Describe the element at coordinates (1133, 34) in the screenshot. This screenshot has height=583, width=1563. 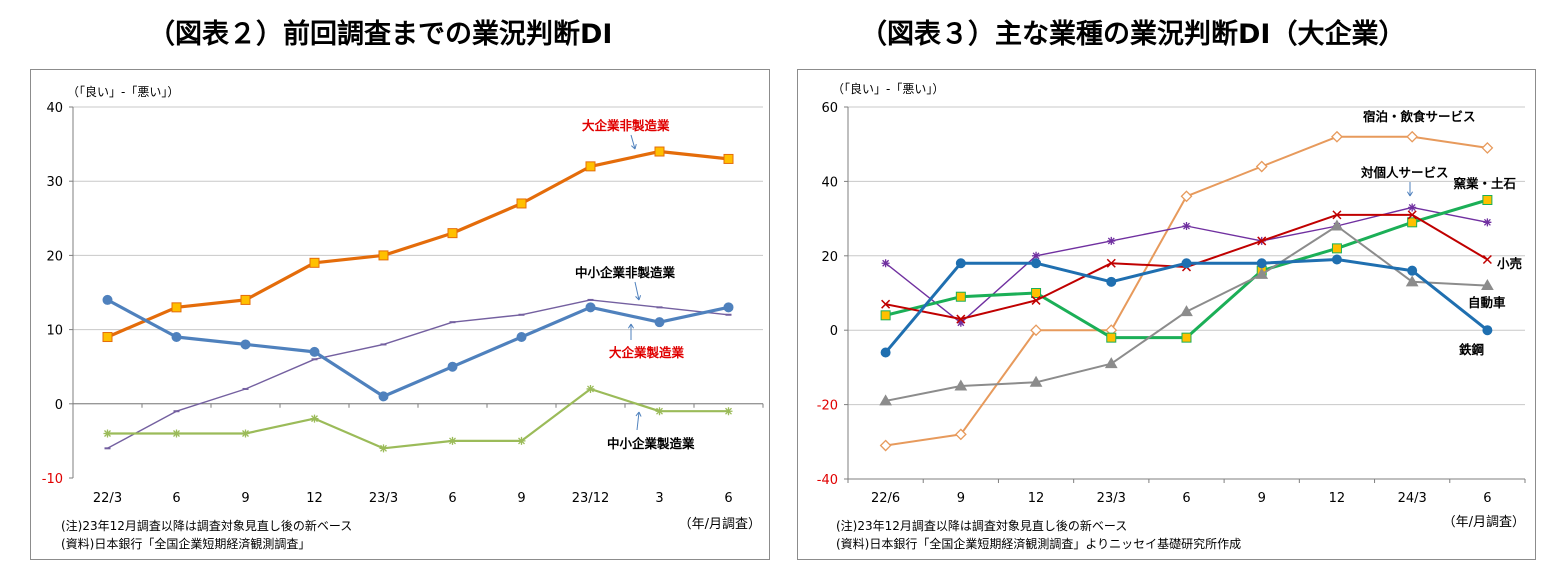
I see `figure-3-title: （図表３）主な業種の業況判断DI（大企業）` at that location.